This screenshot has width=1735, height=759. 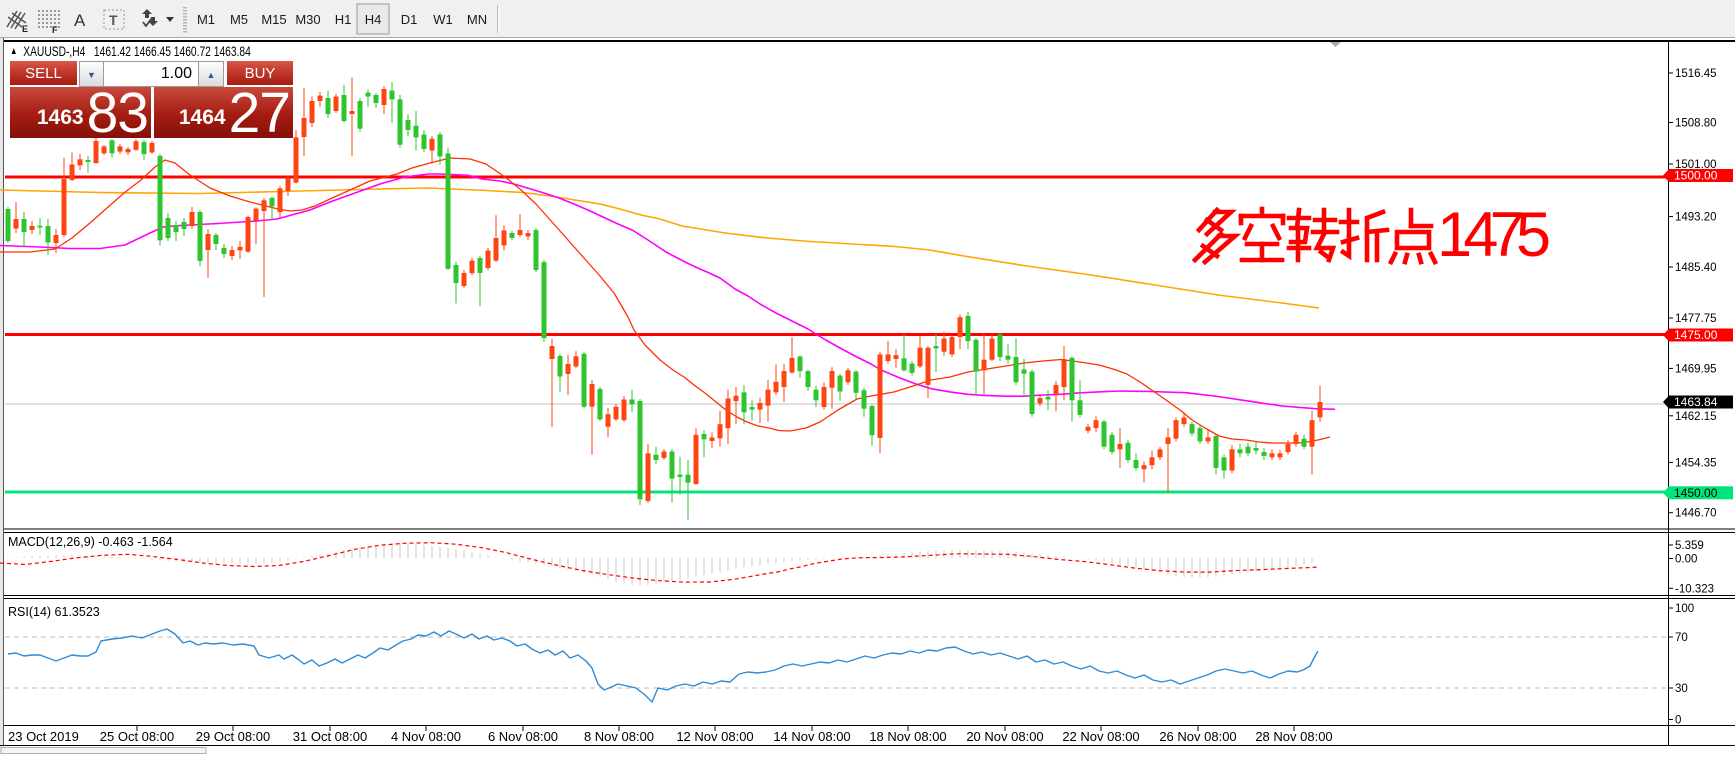 What do you see at coordinates (55, 30) in the screenshot?
I see `svg-text: F` at bounding box center [55, 30].